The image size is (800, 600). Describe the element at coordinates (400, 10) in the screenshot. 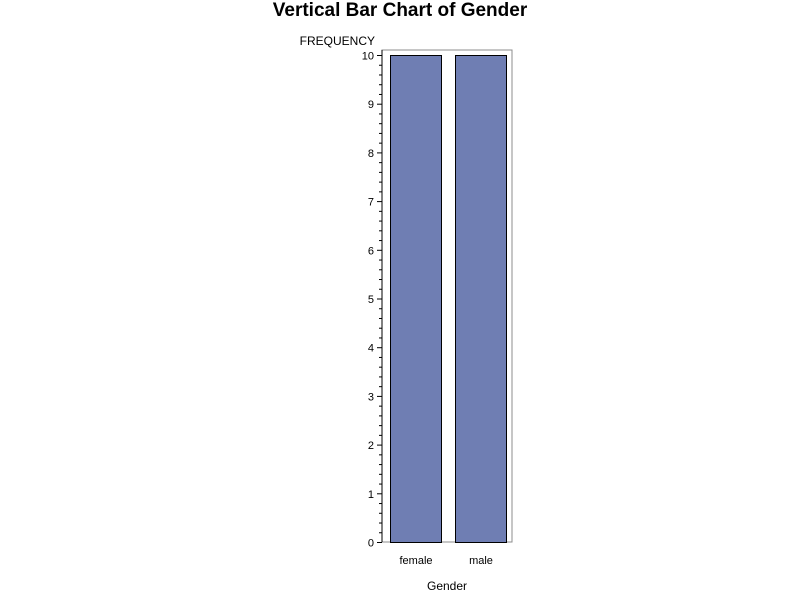

I see `chart-title: Vertical Bar Chart of Gender` at that location.